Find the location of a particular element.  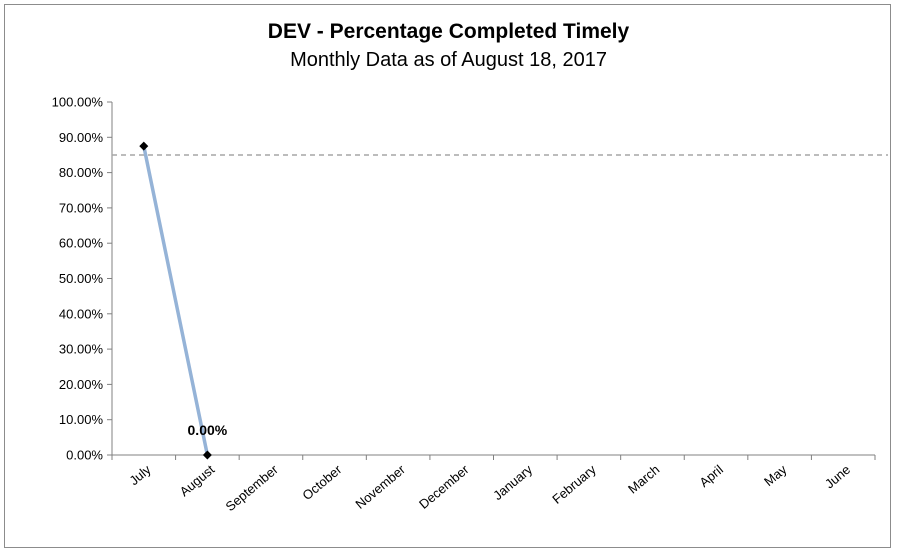

y-tick-label: 10.00% is located at coordinates (81, 419).